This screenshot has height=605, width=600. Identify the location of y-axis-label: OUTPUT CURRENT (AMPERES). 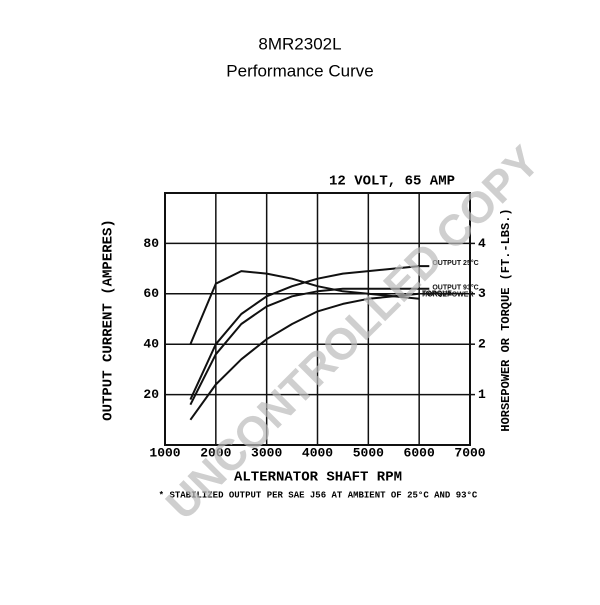
(109, 320).